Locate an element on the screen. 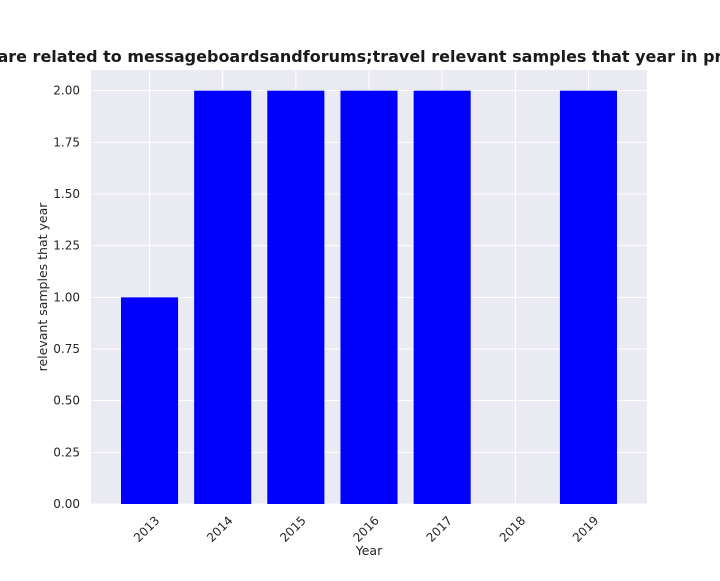 This screenshot has width=720, height=581. y-tick-label: 2.00 is located at coordinates (66, 91).